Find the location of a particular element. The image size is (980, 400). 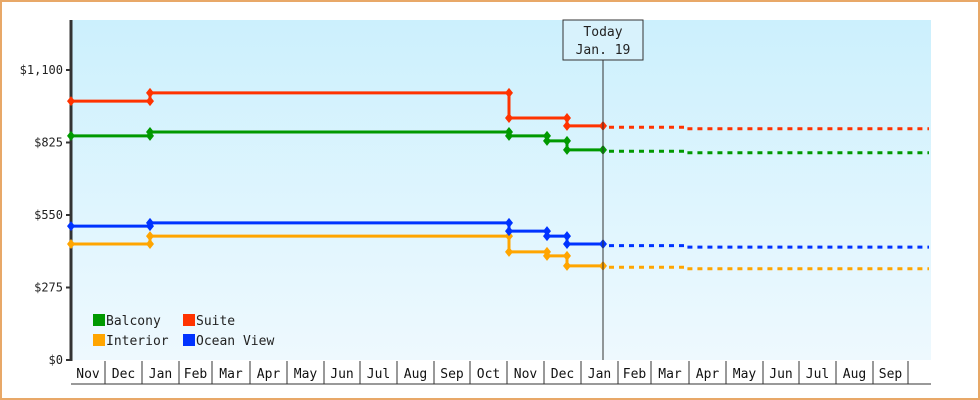

y-tick-label: $1,100 is located at coordinates (41, 70).